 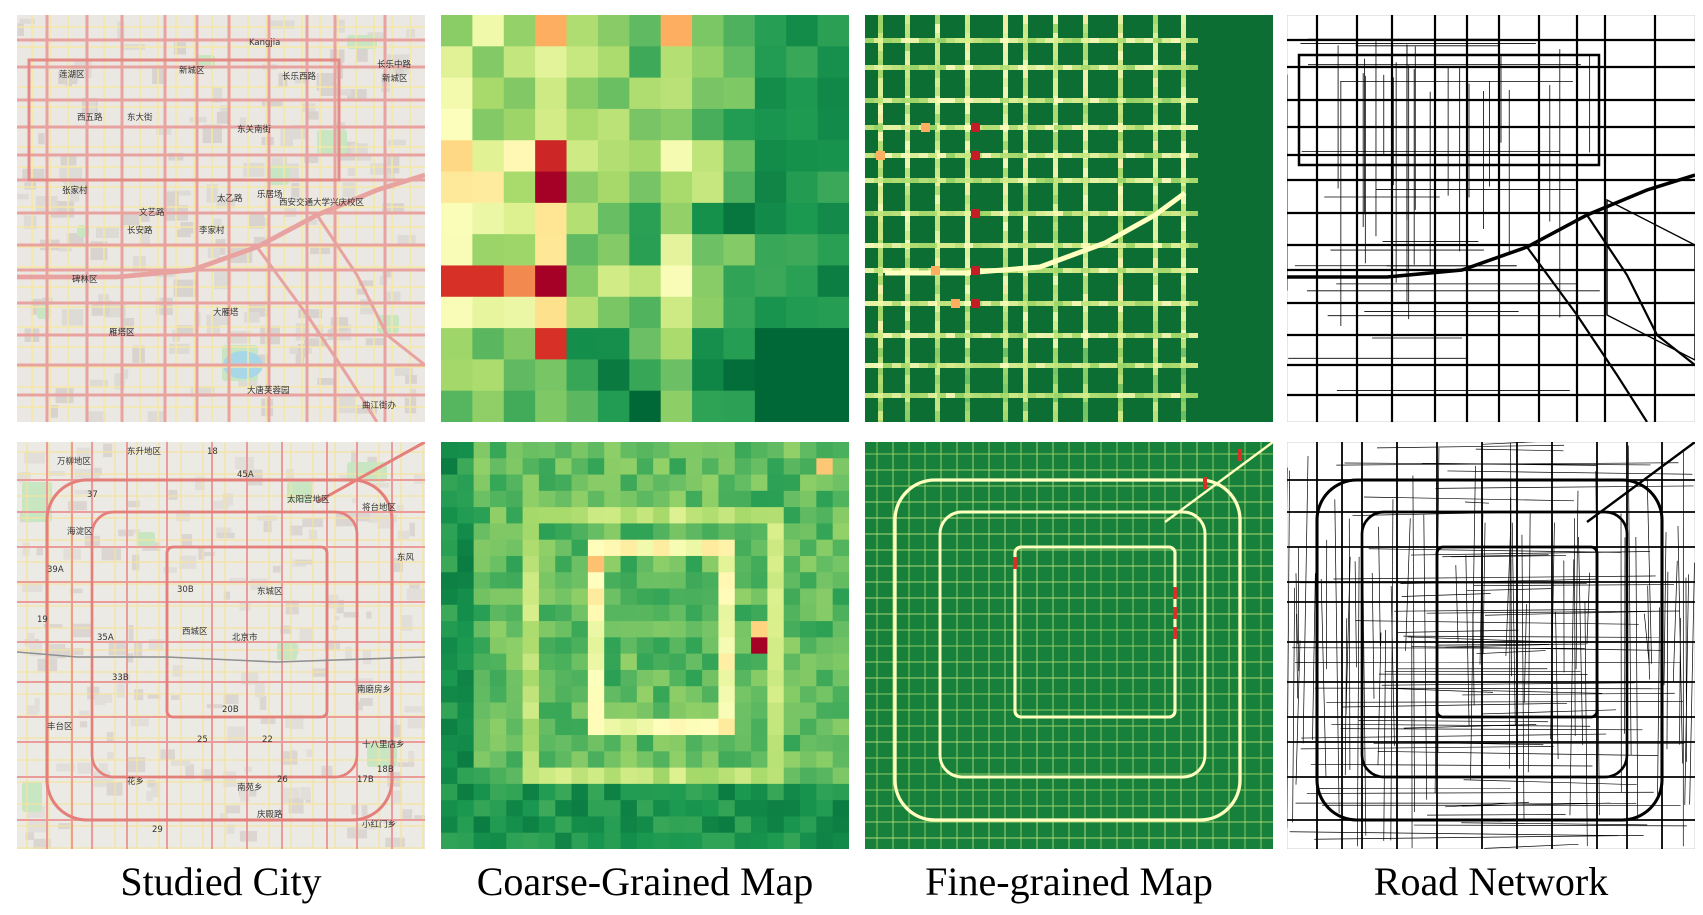 I want to click on coarse-heatmap-top-svg, so click(x=645, y=218).